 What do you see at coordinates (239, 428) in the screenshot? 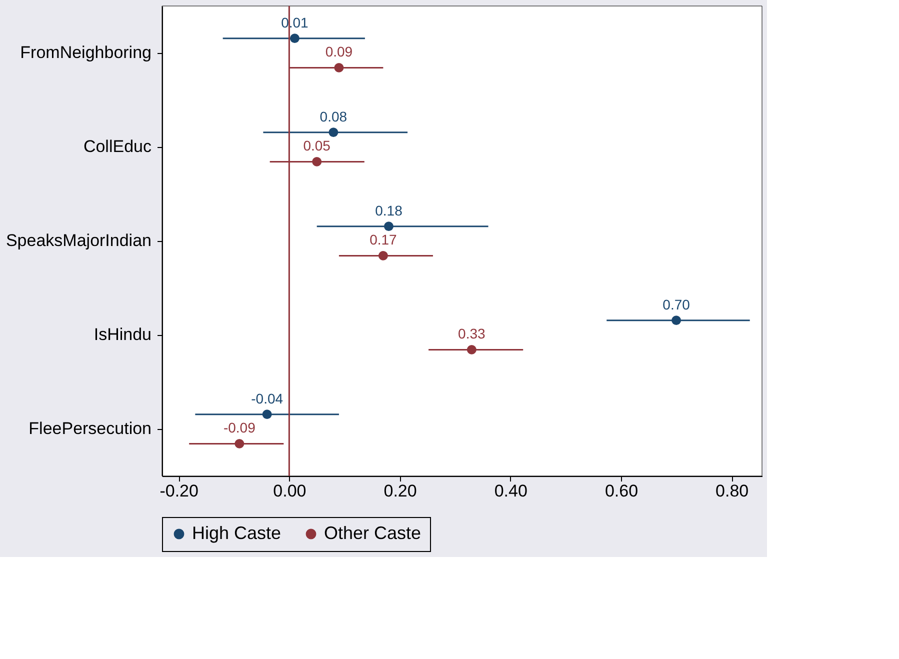
I see `data-label: -0.09` at bounding box center [239, 428].